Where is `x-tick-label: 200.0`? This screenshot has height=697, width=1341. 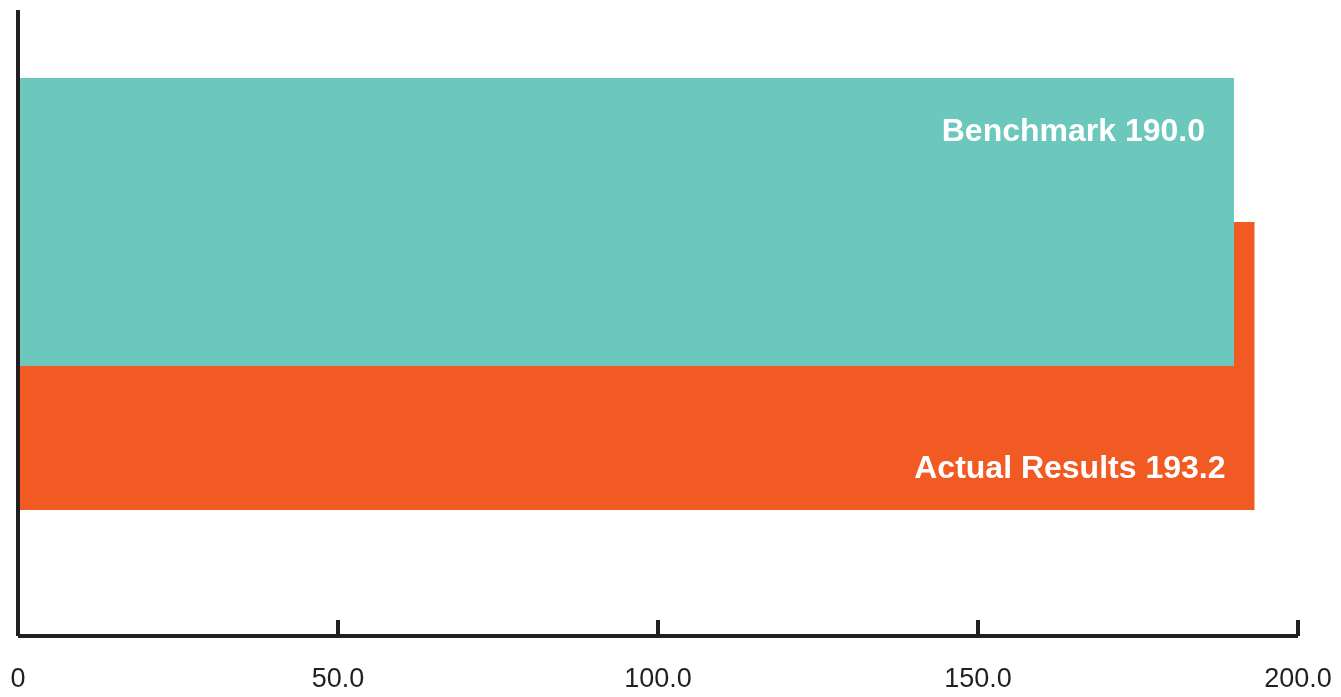 x-tick-label: 200.0 is located at coordinates (1298, 678).